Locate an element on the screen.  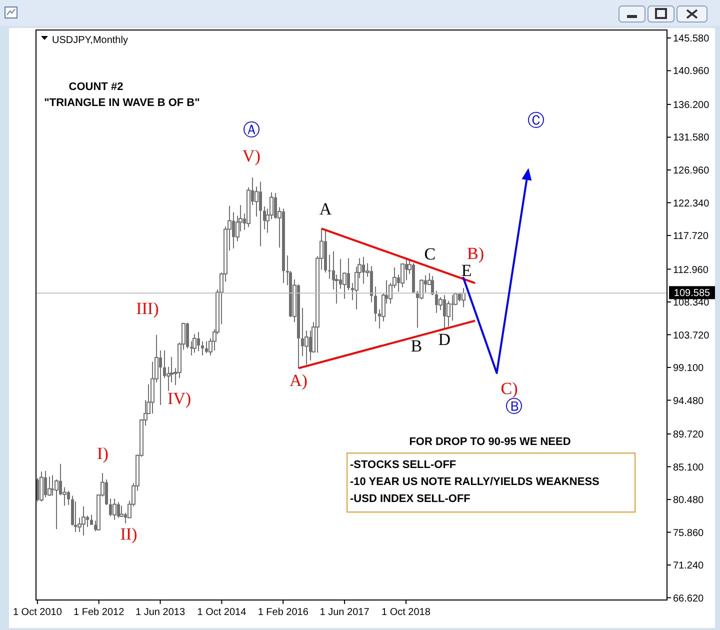
y-tick-label: 66.620 is located at coordinates (688, 598).